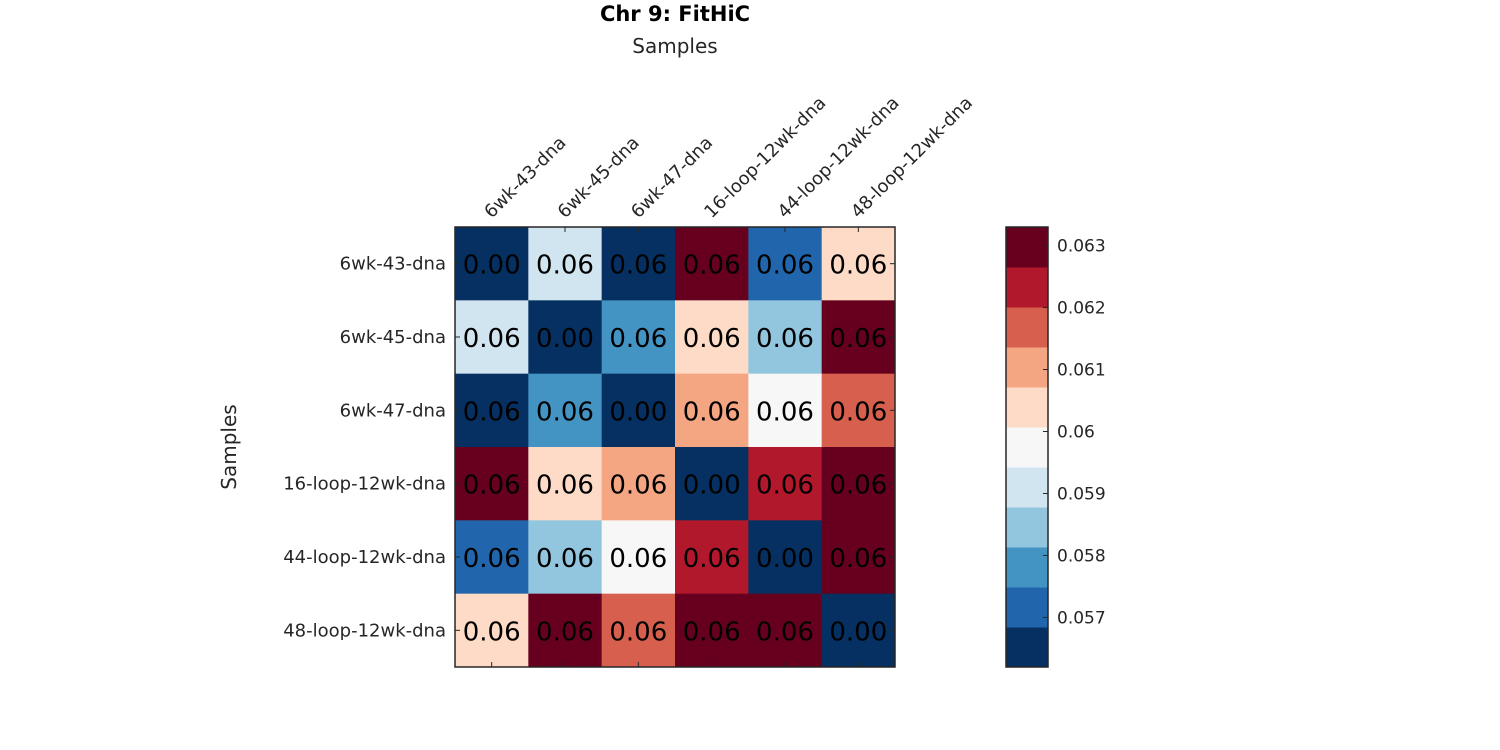  Describe the element at coordinates (912, 158) in the screenshot. I see `x-tick-label: 48-loop-12wk-dna` at that location.